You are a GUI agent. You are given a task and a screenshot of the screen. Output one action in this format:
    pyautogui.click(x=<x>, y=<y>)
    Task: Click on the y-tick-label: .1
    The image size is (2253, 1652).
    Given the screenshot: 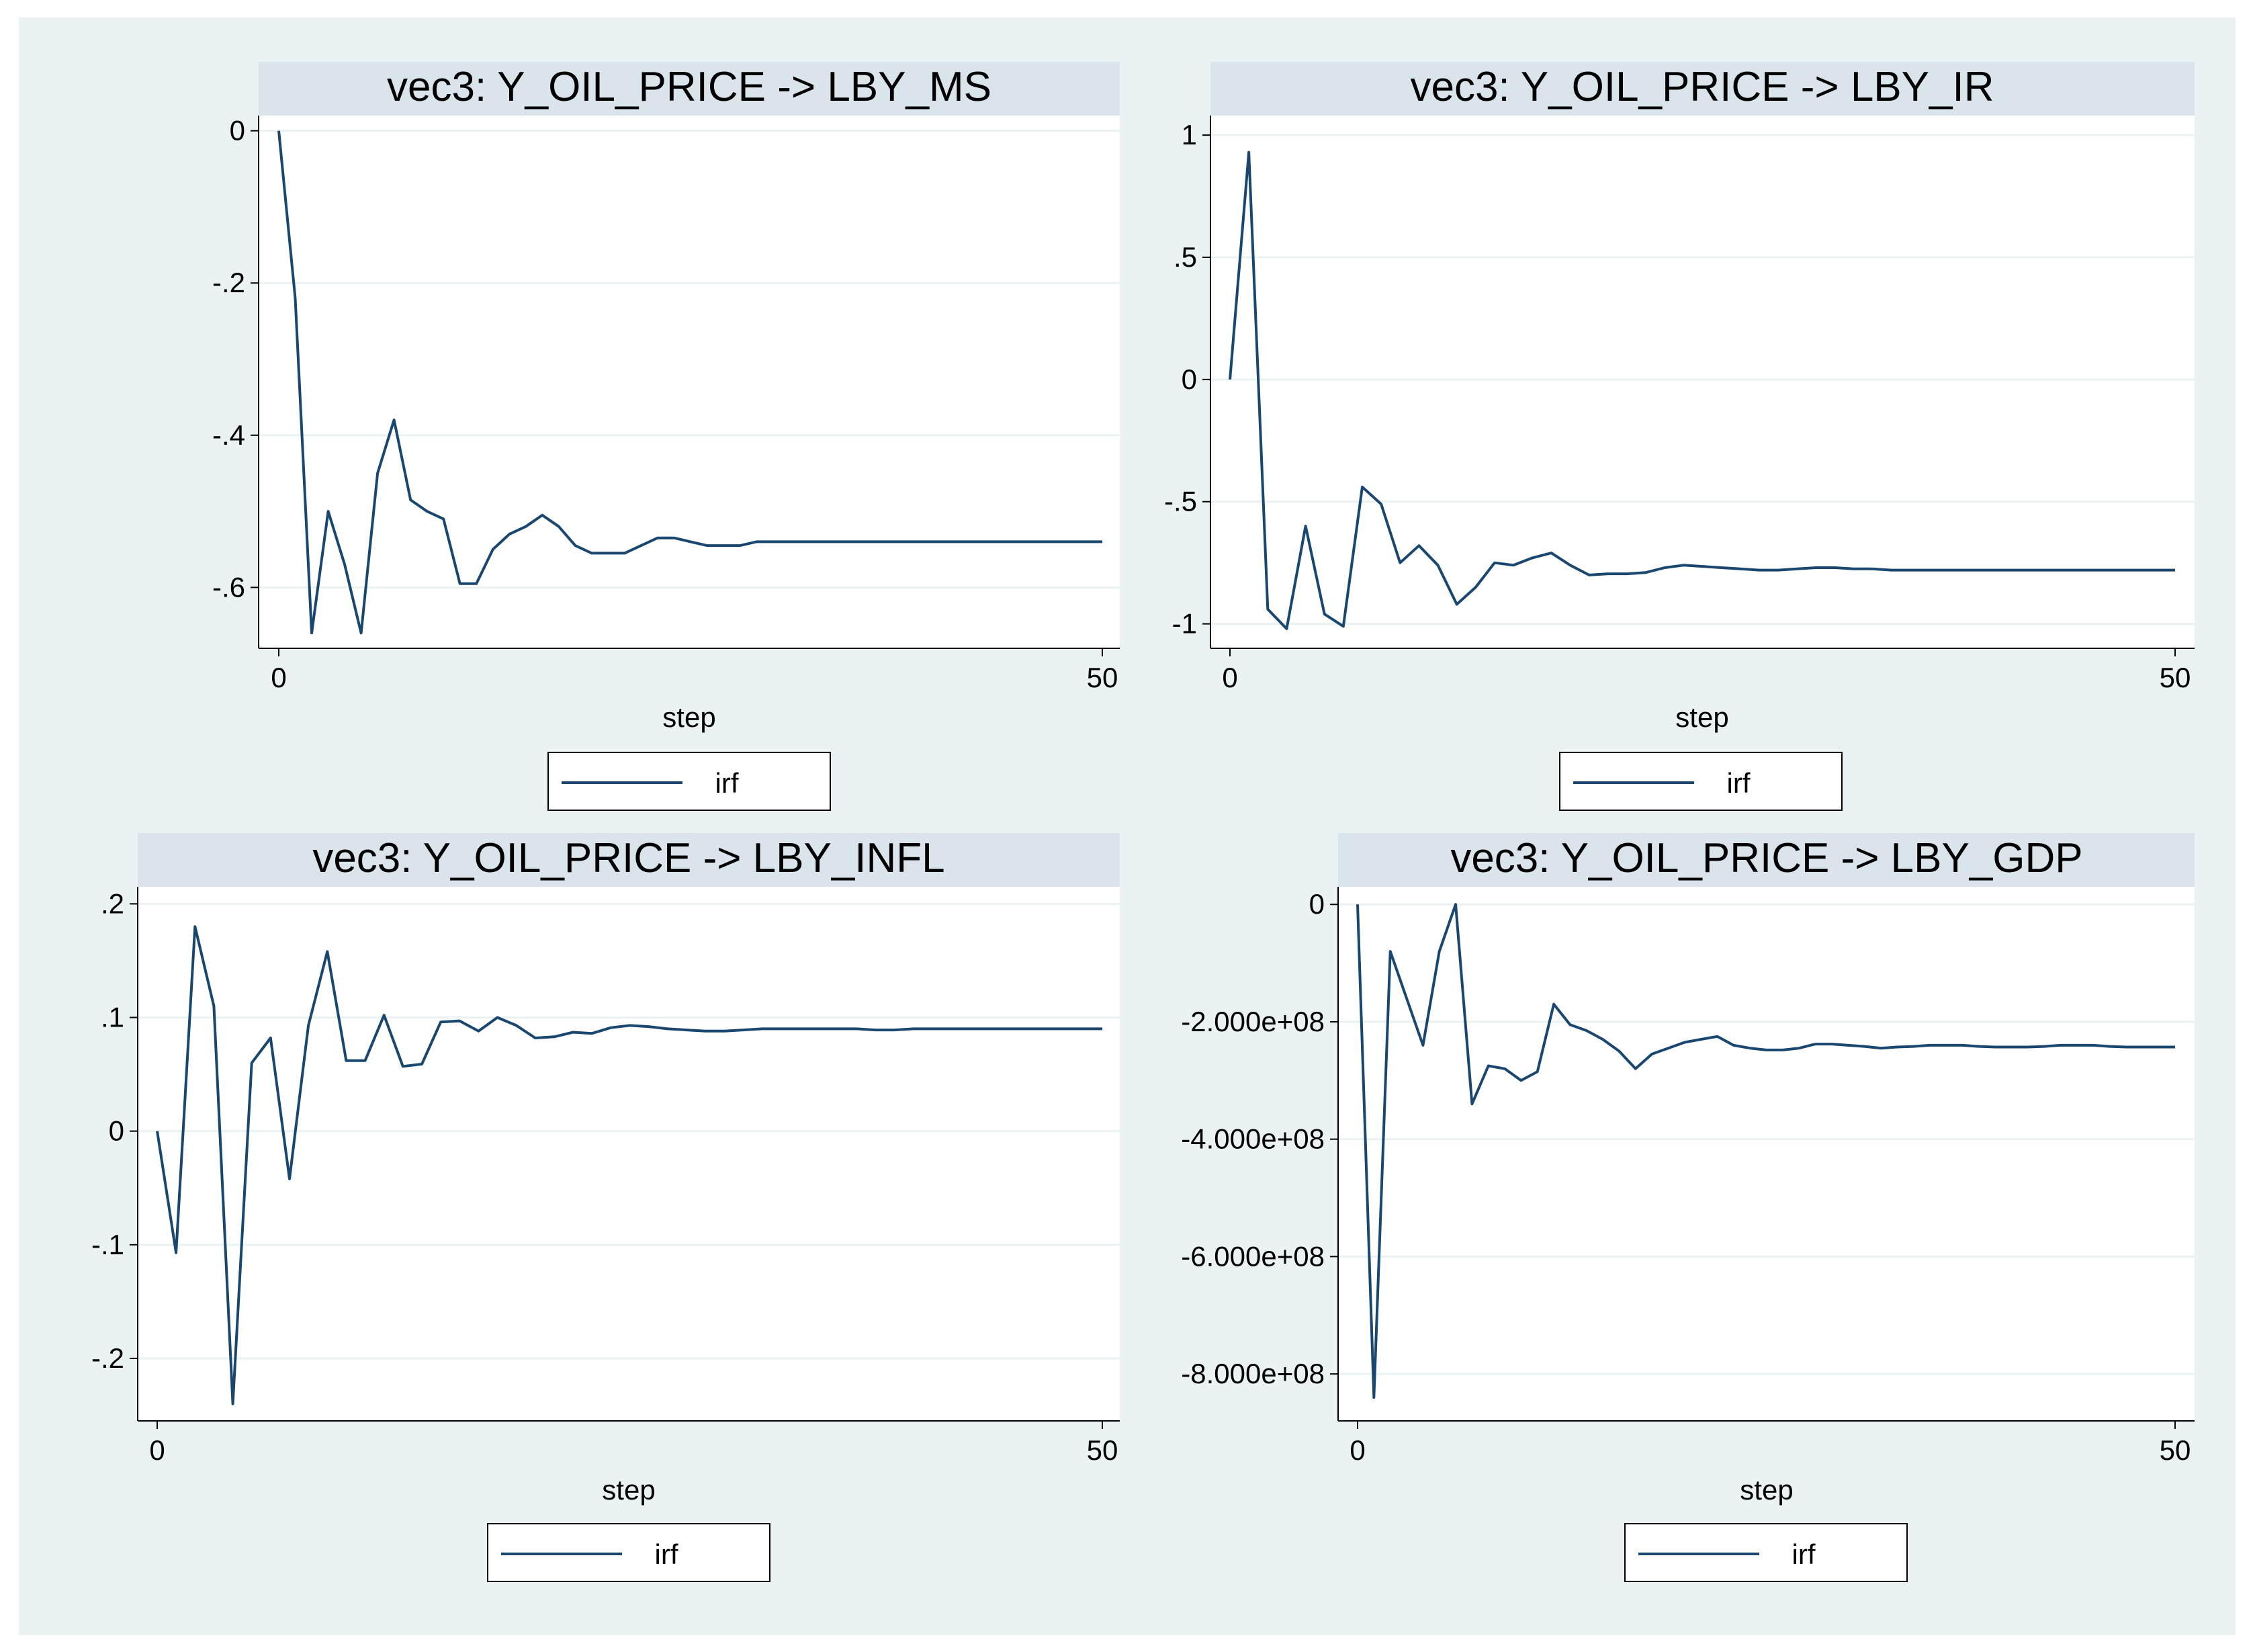 What is the action you would take?
    pyautogui.click(x=113, y=1017)
    